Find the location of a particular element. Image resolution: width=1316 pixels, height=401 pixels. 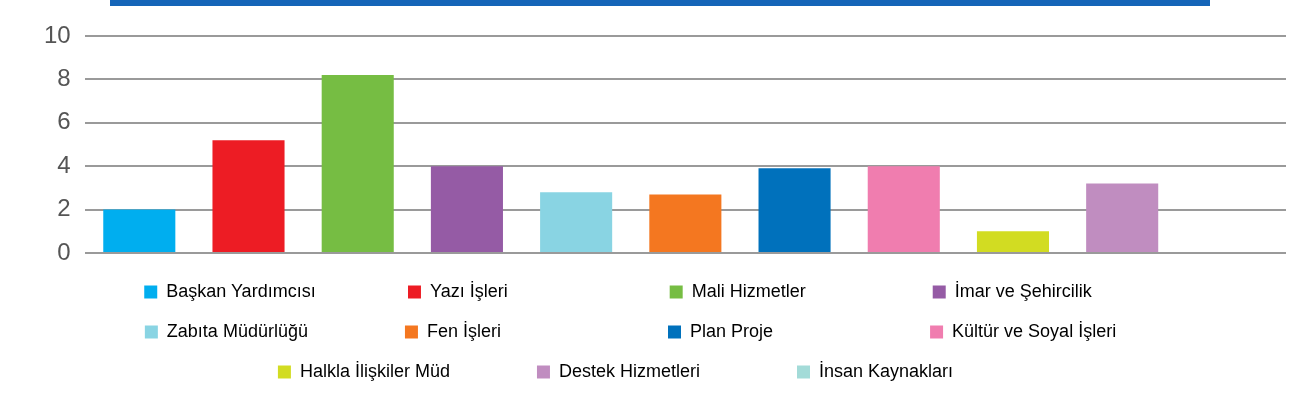

legend-label: Plan Proje is located at coordinates (799, 330).